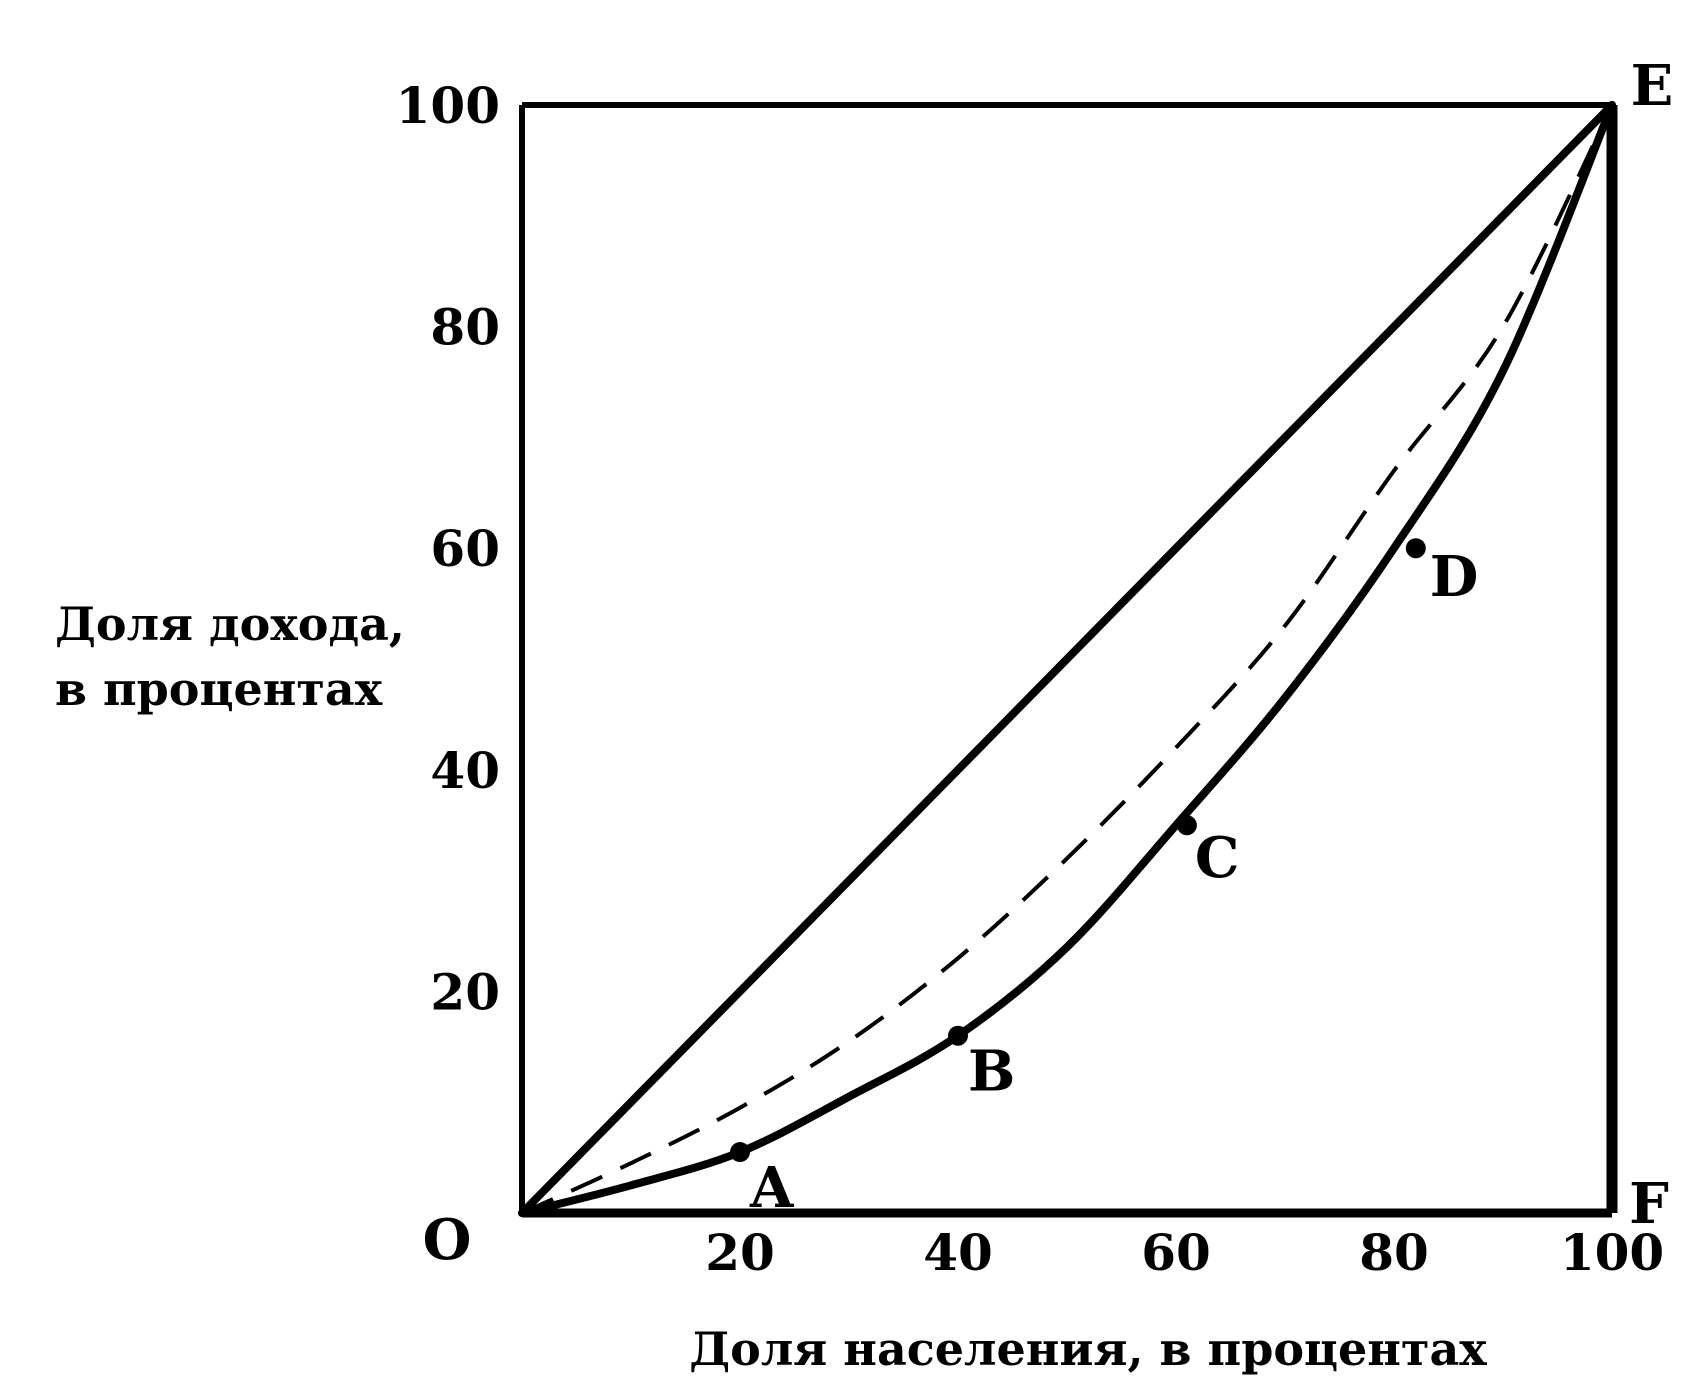  I want to click on y-axis-title-line-2: в процентах, so click(219, 689).